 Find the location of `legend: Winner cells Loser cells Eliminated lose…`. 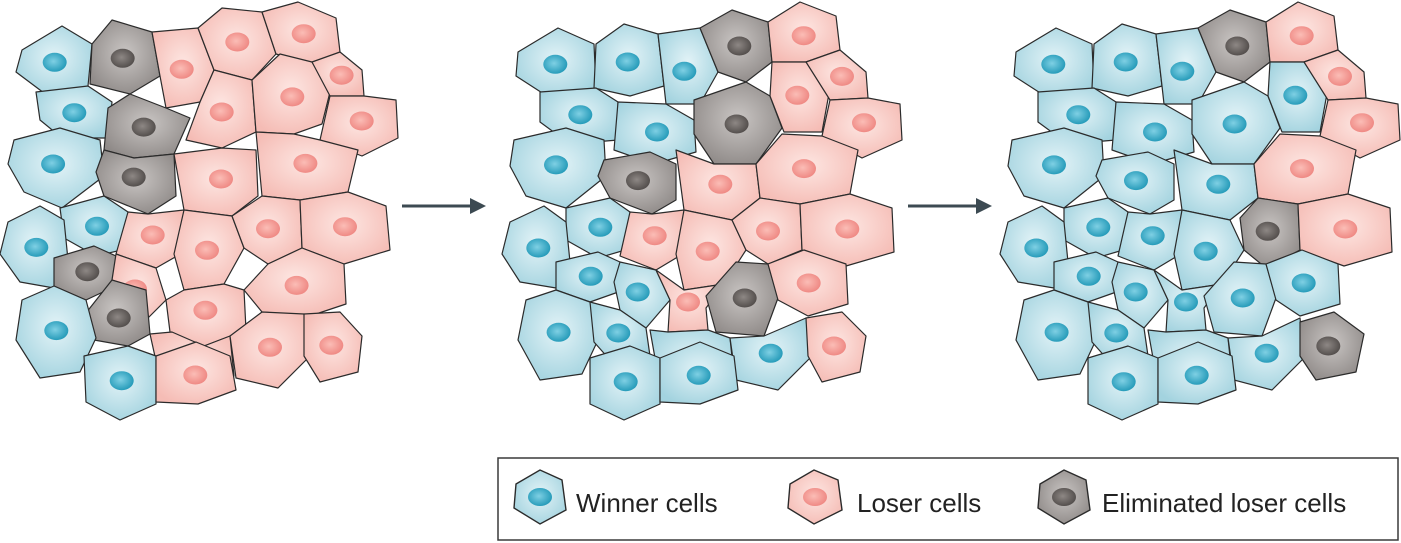

legend: Winner cells Loser cells Eliminated lose… is located at coordinates (948, 499).